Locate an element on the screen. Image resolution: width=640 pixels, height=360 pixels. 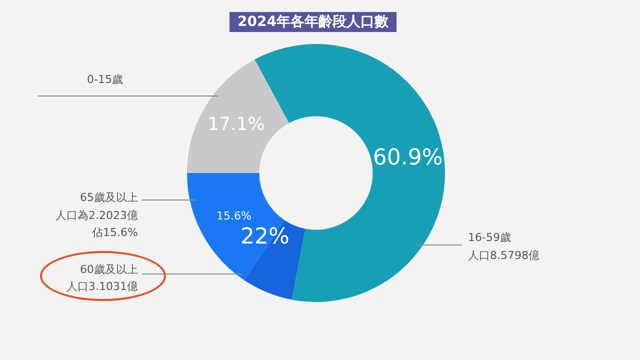
slice-label: 16-59歲 is located at coordinates (489, 237).